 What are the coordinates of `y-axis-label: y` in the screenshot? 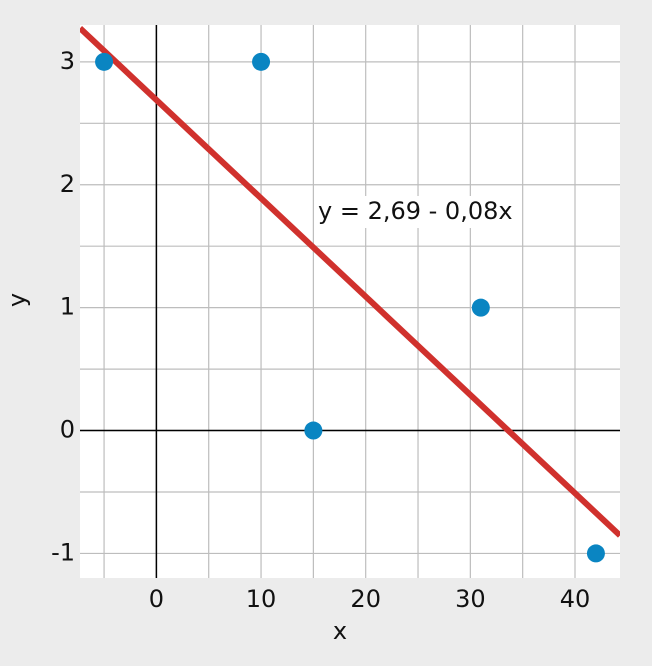 It's located at (17, 300).